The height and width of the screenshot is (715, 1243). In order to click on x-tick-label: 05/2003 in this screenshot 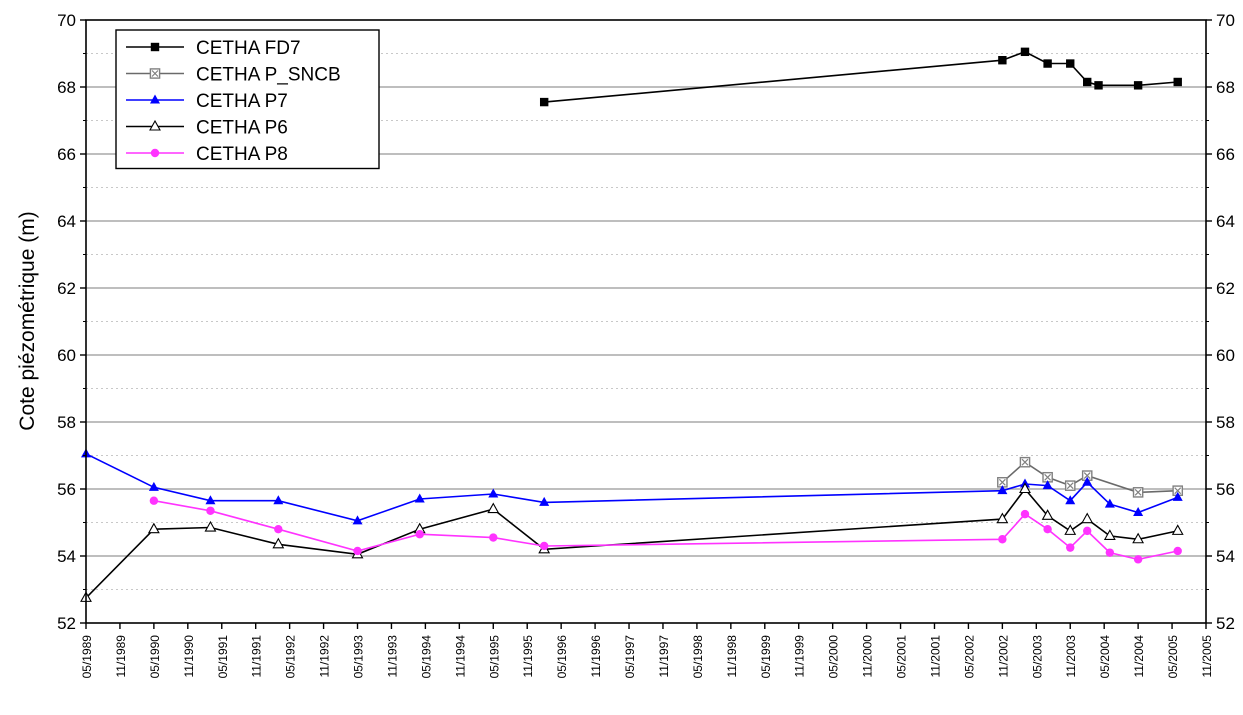, I will do `click(1037, 657)`.